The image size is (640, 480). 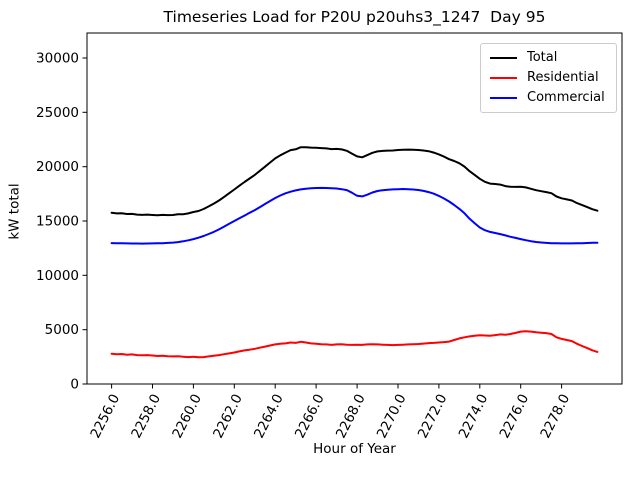 What do you see at coordinates (187, 416) in the screenshot?
I see `x-tick-label: 2260.0` at bounding box center [187, 416].